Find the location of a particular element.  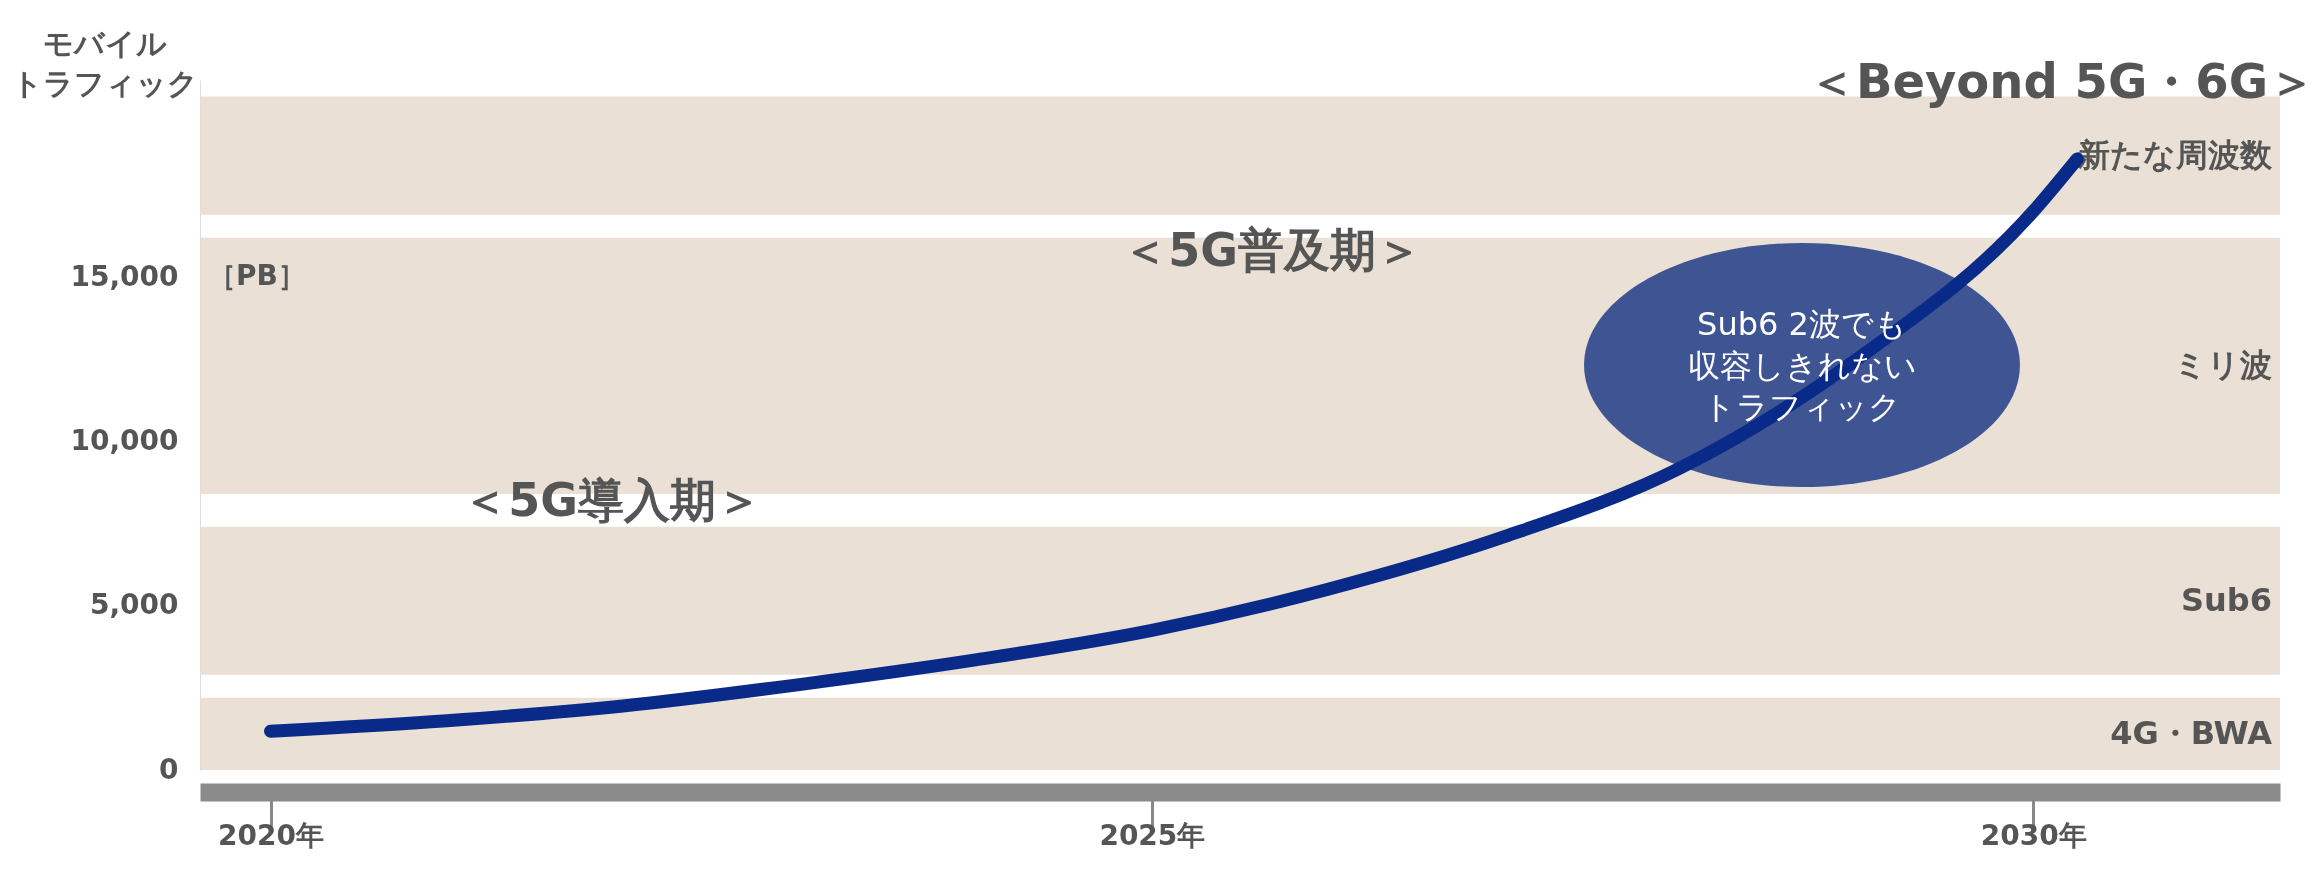

y-axis-title: モバイルトラフィック is located at coordinates (105, 63).